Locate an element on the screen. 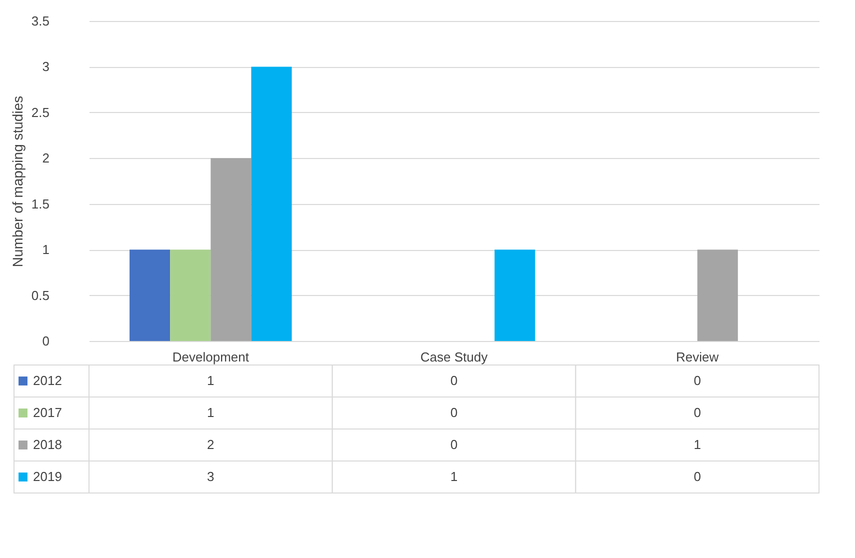 The image size is (855, 558). legend-label: 2018 is located at coordinates (47, 444).